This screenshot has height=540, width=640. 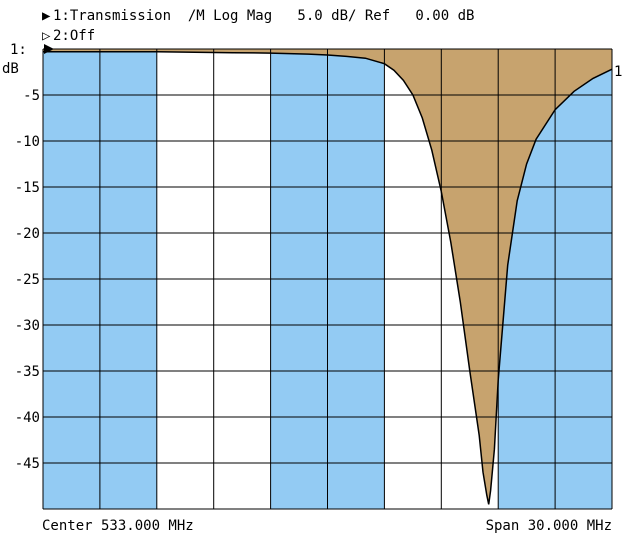 What do you see at coordinates (118, 526) in the screenshot?
I see `center-frequency-label: Center 533.000 MHz` at bounding box center [118, 526].